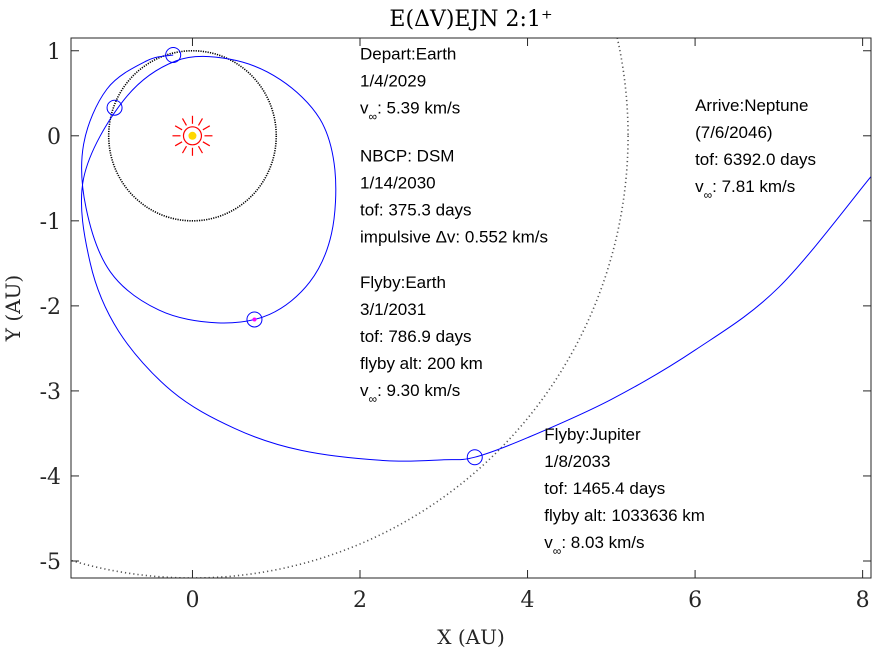  What do you see at coordinates (624, 515) in the screenshot?
I see `annotation-line: flyby alt: 1033636 km` at bounding box center [624, 515].